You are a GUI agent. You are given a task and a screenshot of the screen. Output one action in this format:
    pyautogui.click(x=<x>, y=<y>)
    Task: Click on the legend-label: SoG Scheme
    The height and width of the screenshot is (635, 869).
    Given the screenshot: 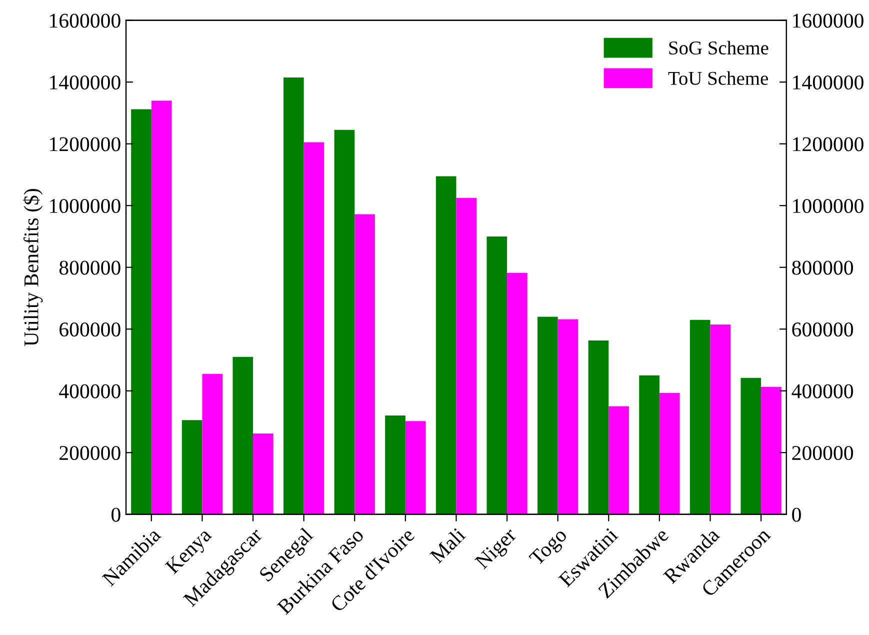 What is the action you would take?
    pyautogui.click(x=718, y=47)
    